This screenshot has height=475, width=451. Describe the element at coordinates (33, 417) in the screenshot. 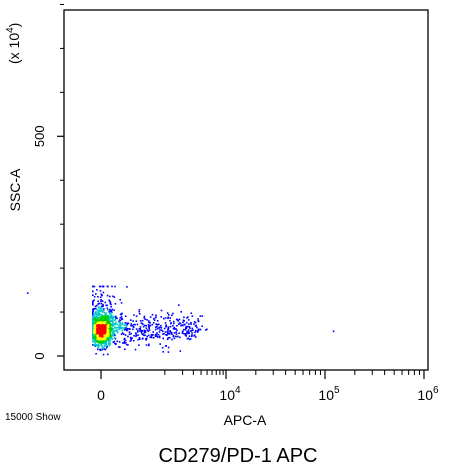

I see `events-label: 15000 Show` at that location.